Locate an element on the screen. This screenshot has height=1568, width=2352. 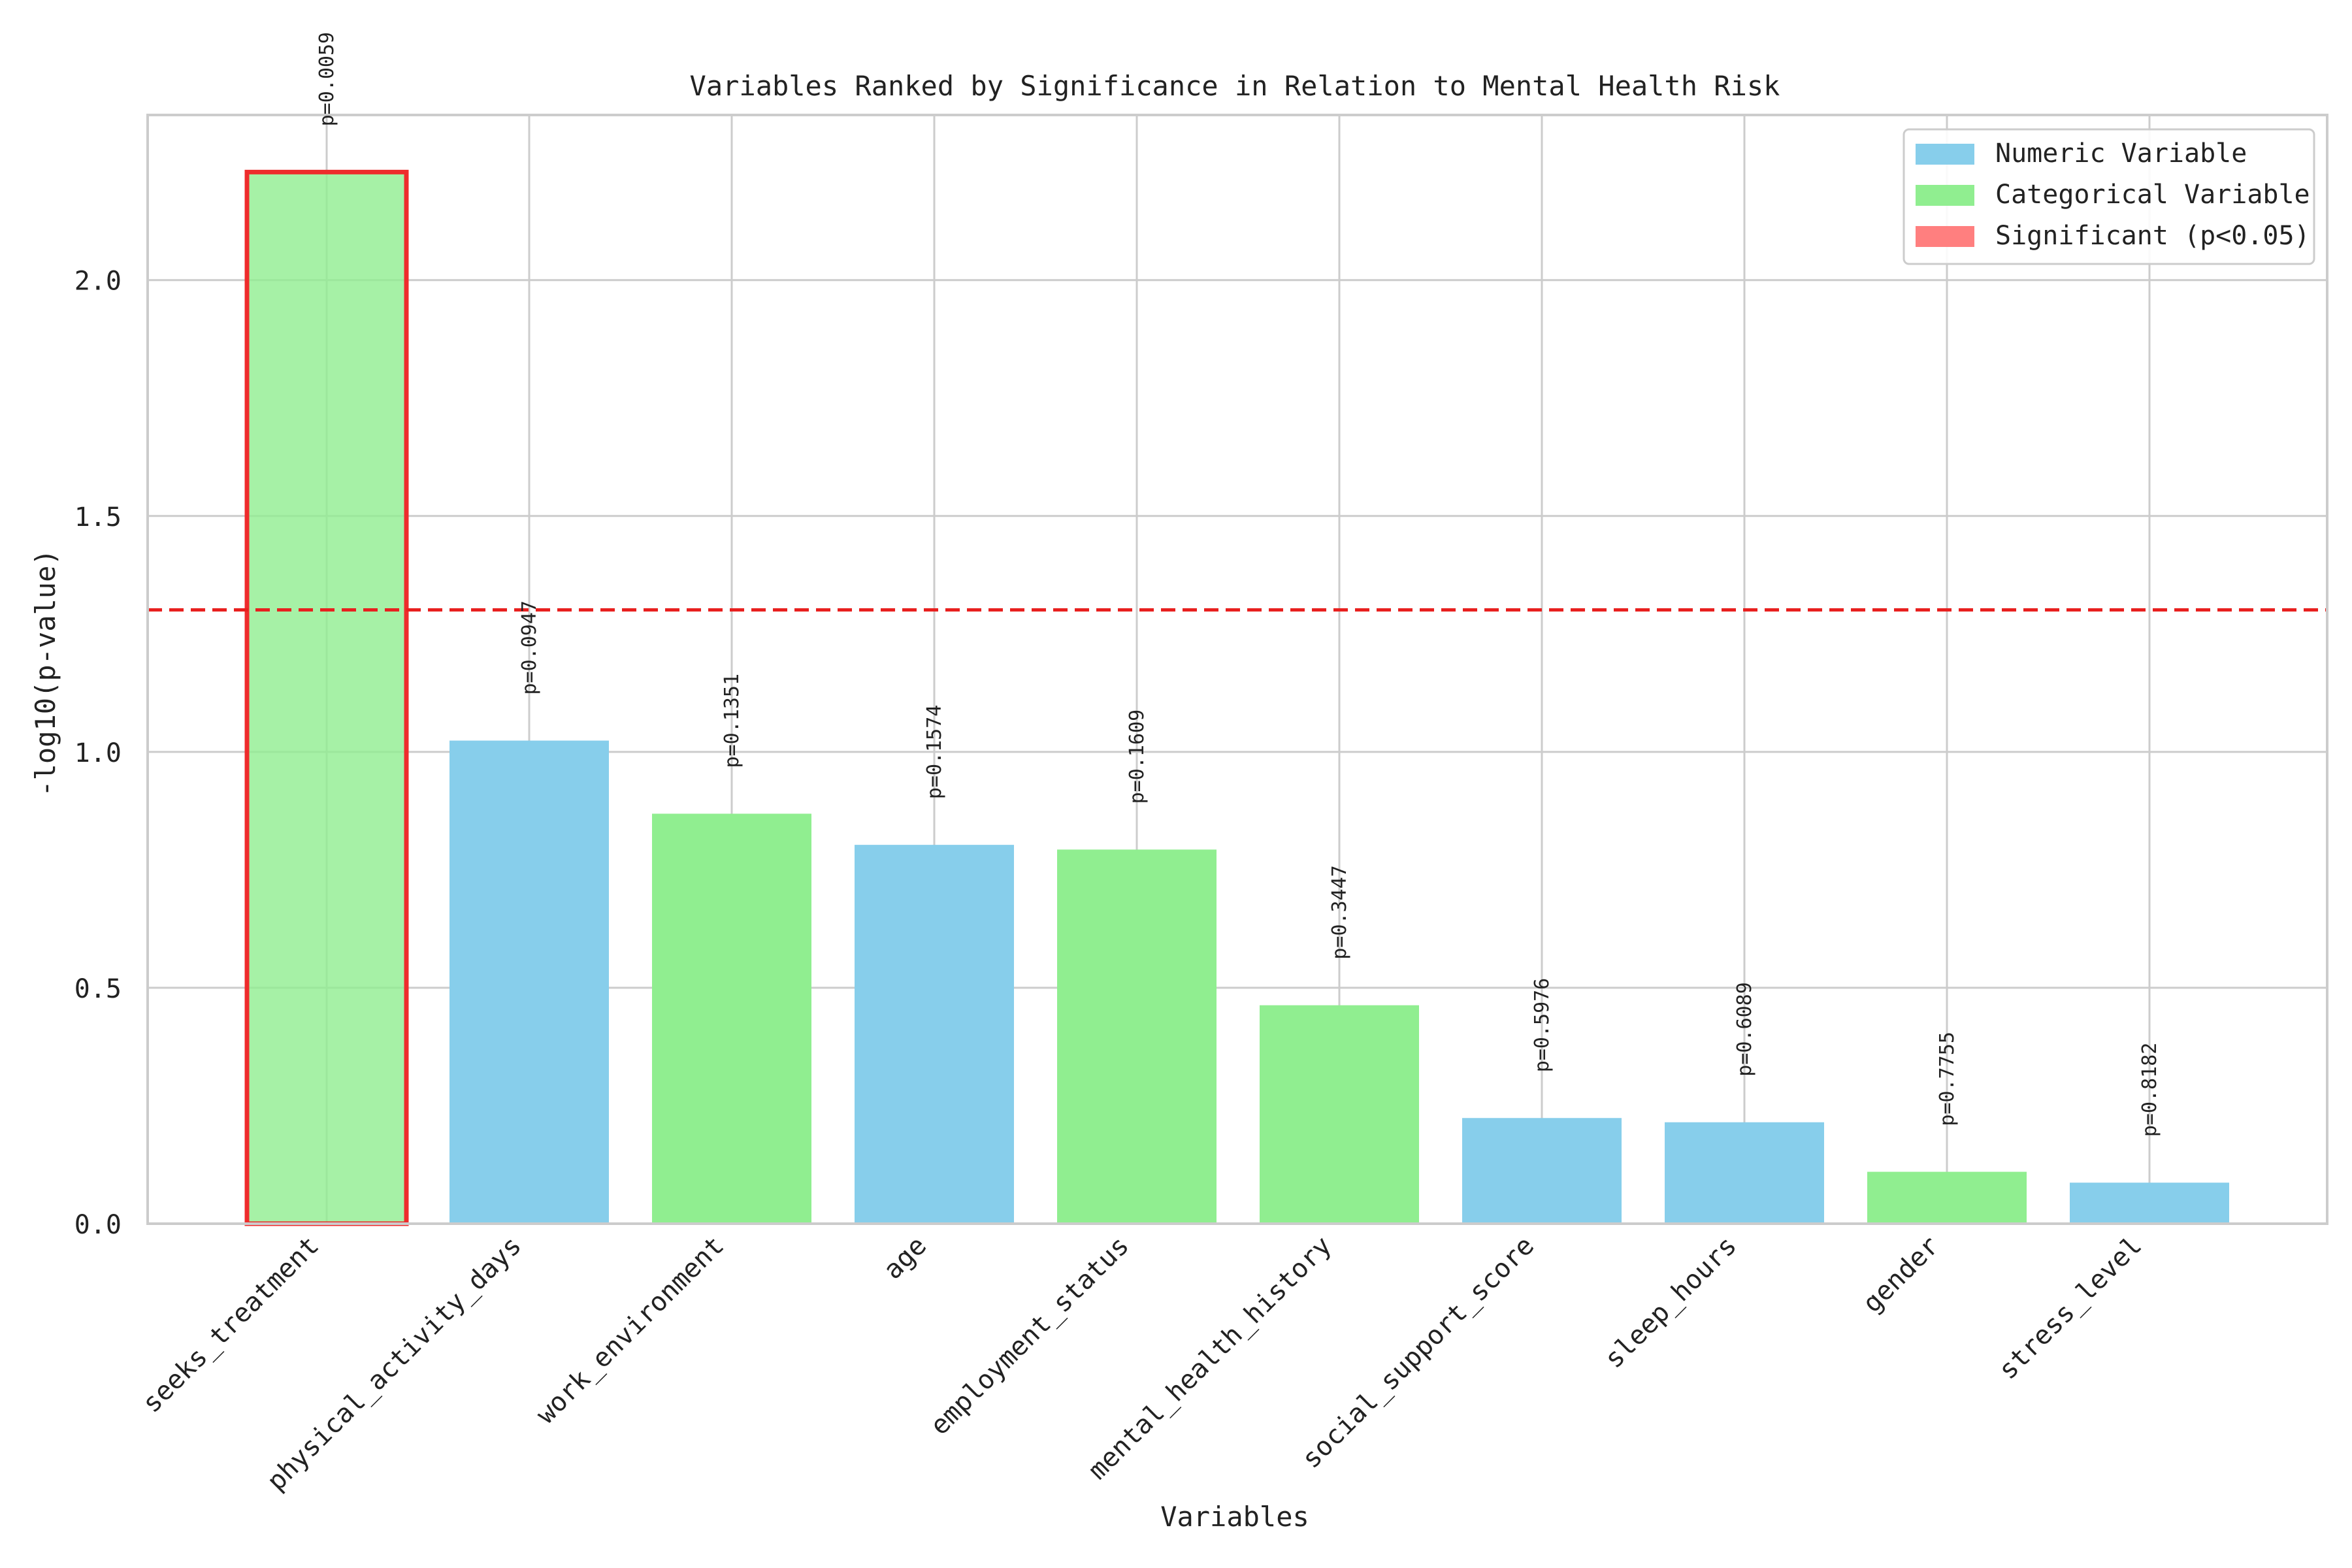
legend-label: Significant (p<0.05) is located at coordinates (2152, 236).